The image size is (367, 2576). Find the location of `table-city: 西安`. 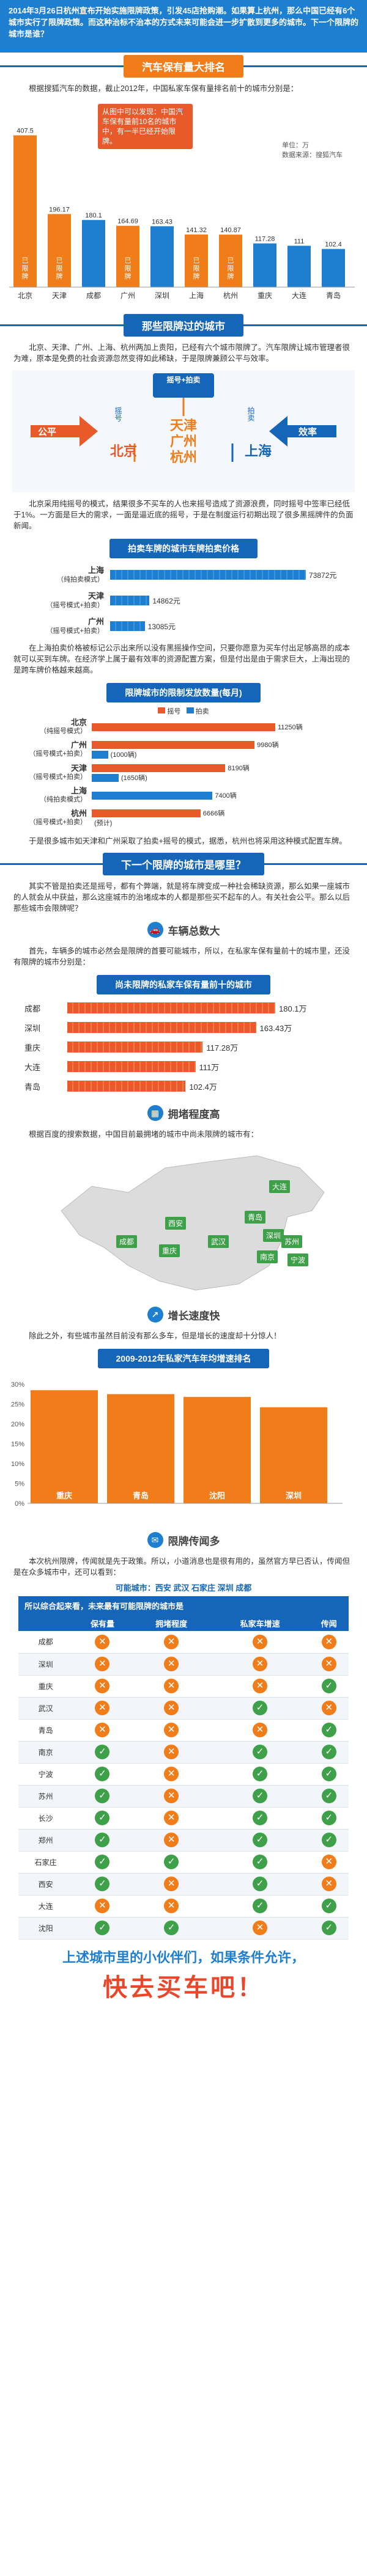

table-city: 西安 is located at coordinates (46, 1884).